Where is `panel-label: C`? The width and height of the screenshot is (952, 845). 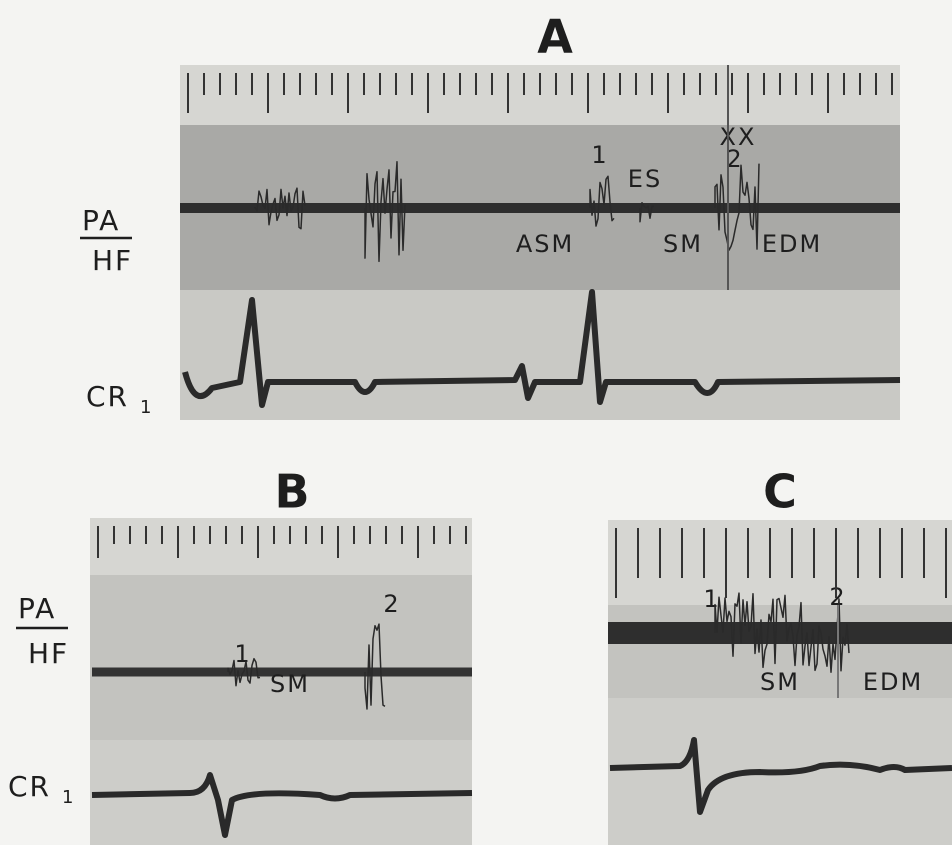
panel-label: C is located at coordinates (780, 492).